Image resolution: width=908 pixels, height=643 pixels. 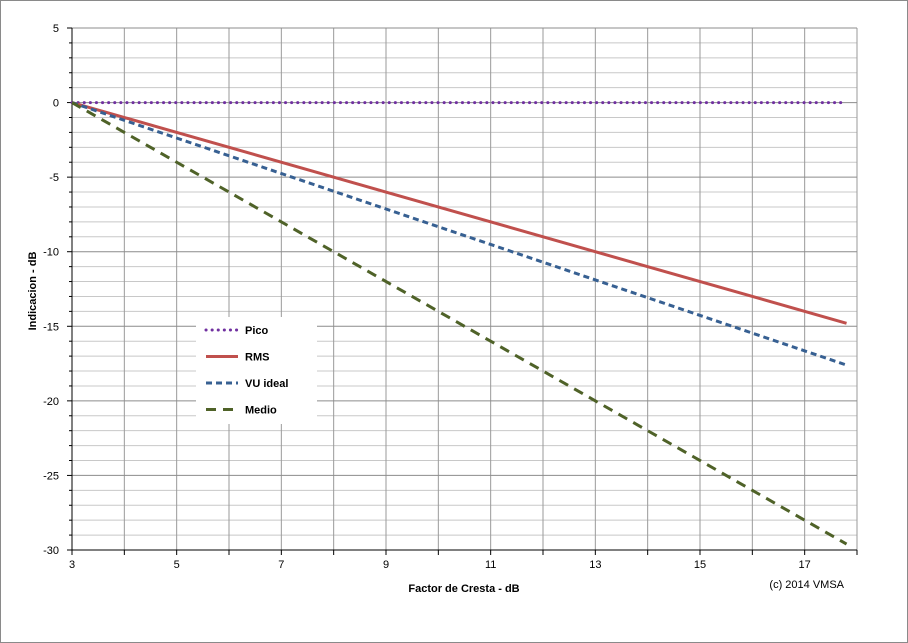 I want to click on x-axis-ticks: 3 5 7 9 11 13 15 17, so click(x=463, y=560).